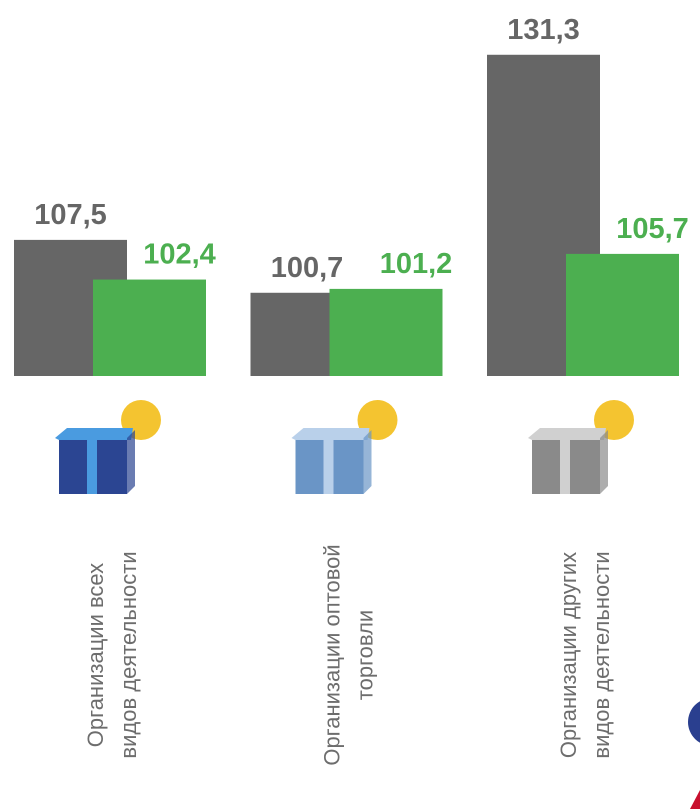 The width and height of the screenshot is (700, 809). What do you see at coordinates (349, 654) in the screenshot?
I see `category-label: Организации оптовой торговли` at bounding box center [349, 654].